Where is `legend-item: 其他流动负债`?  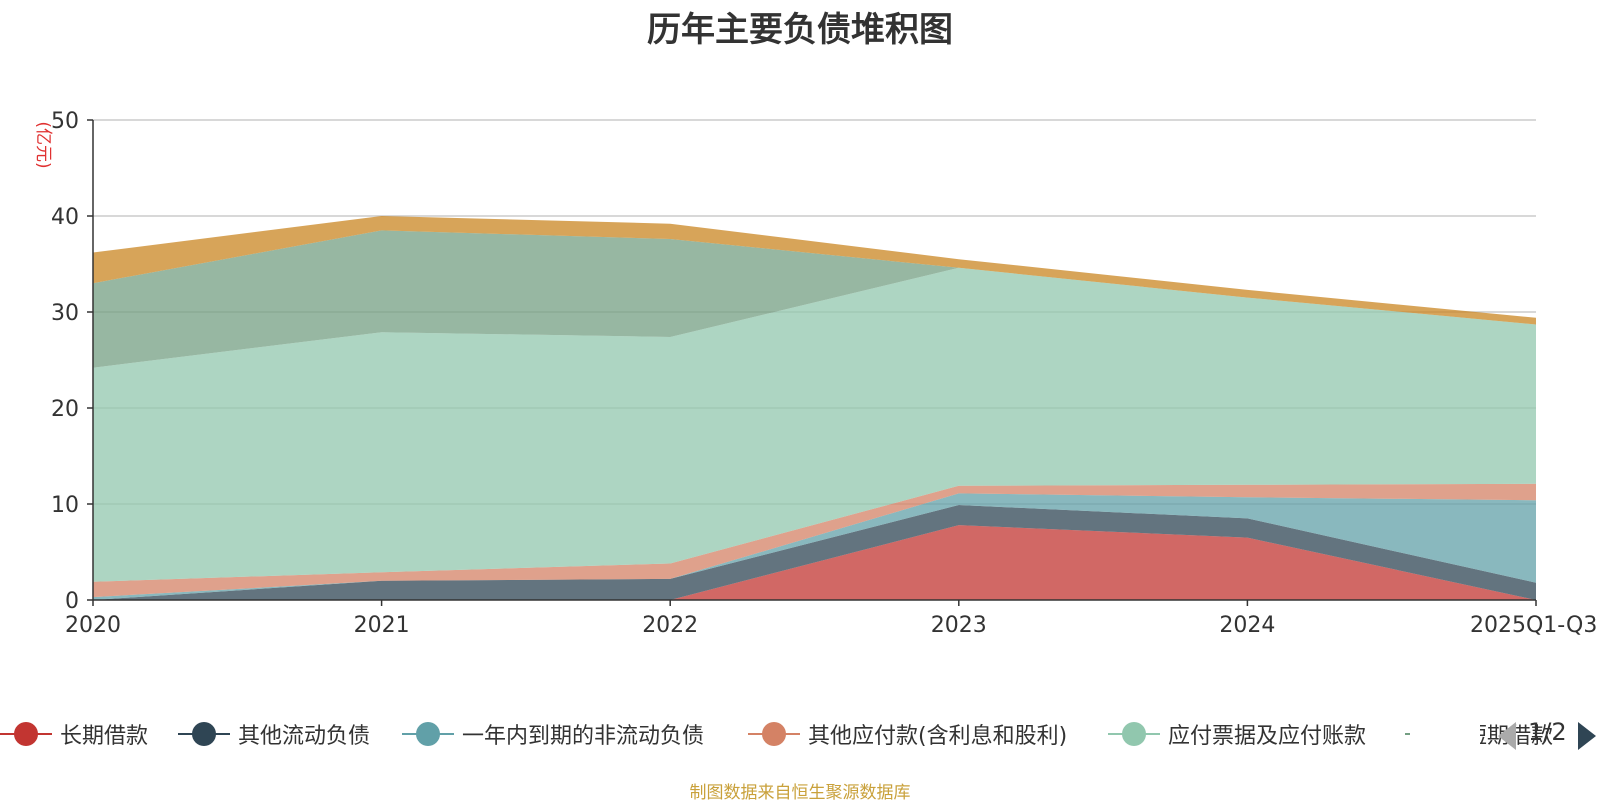 legend-item: 其他流动负债 is located at coordinates (274, 734).